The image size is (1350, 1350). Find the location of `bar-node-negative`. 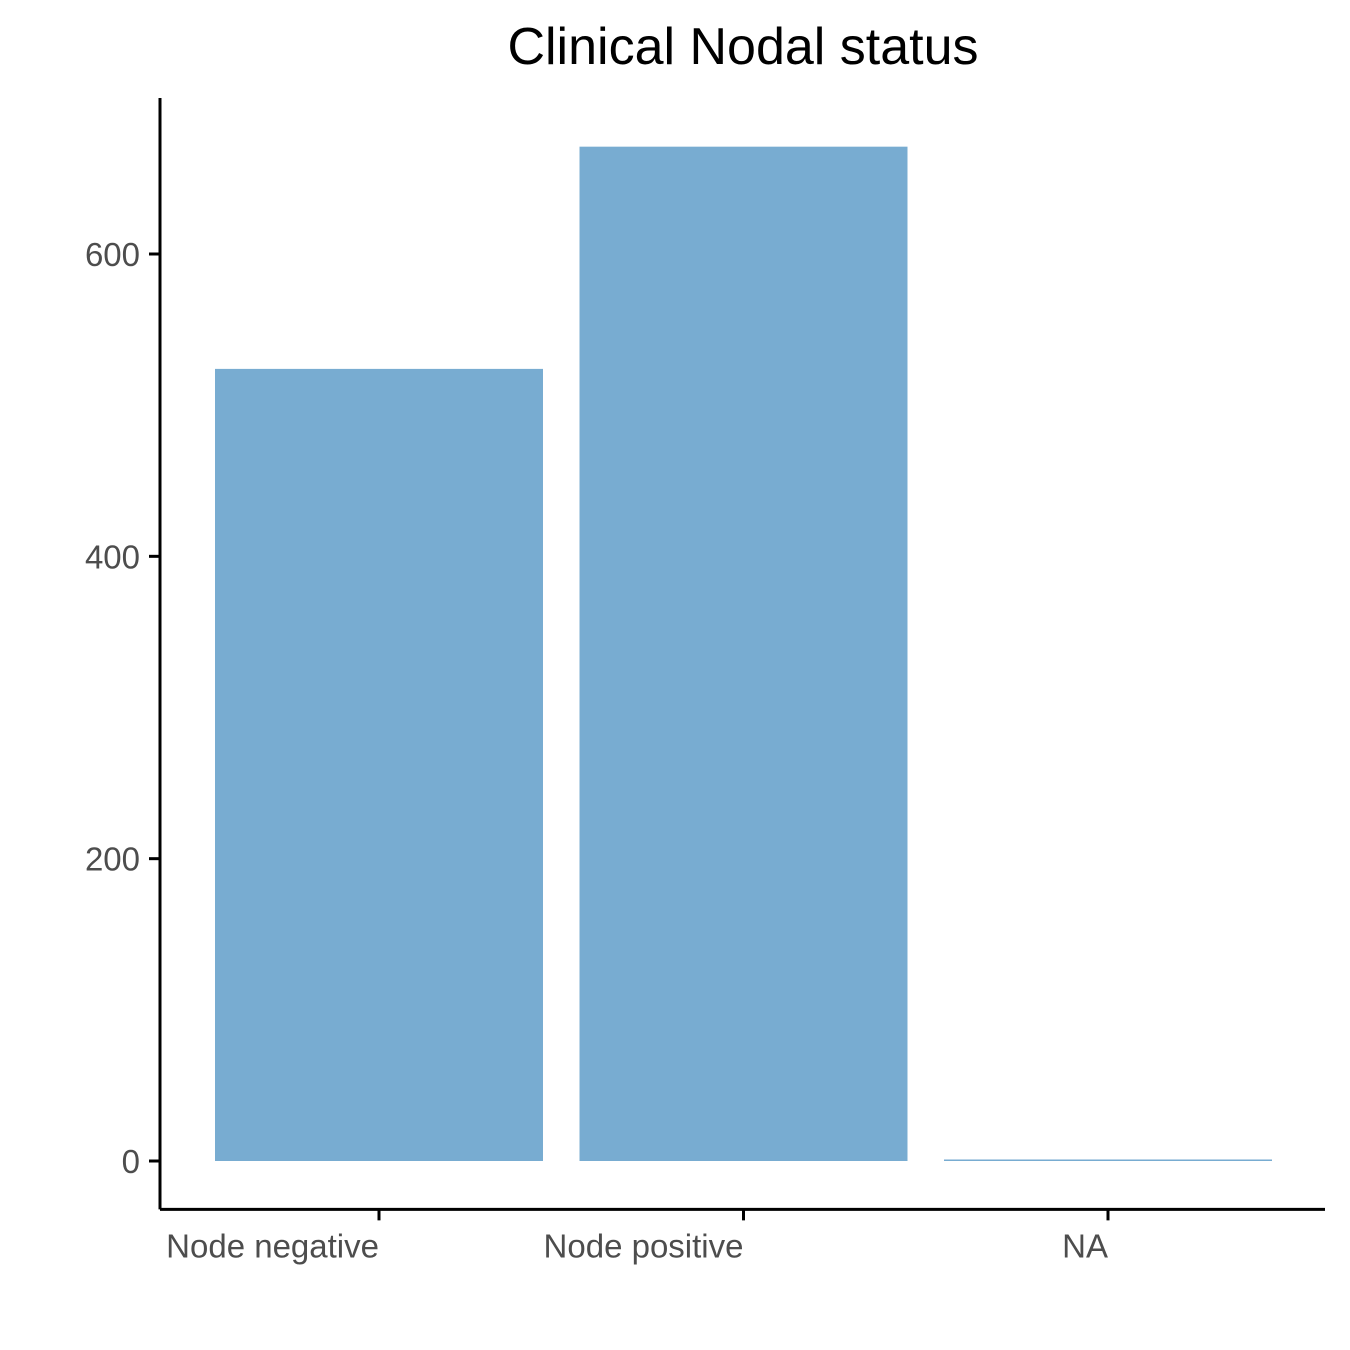

bar-node-negative is located at coordinates (379, 764).